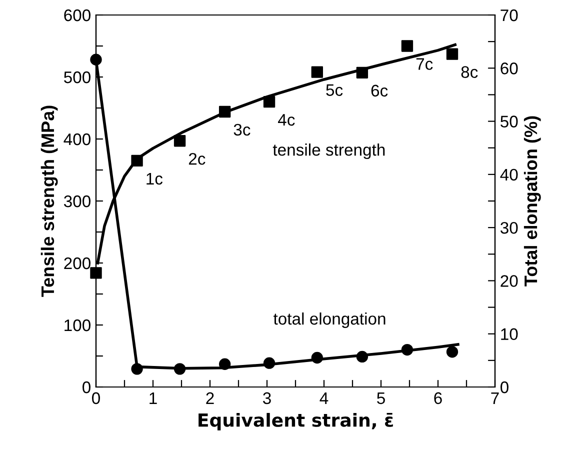 The width and height of the screenshot is (581, 457). Describe the element at coordinates (438, 398) in the screenshot. I see `x-tick-label: 6` at that location.